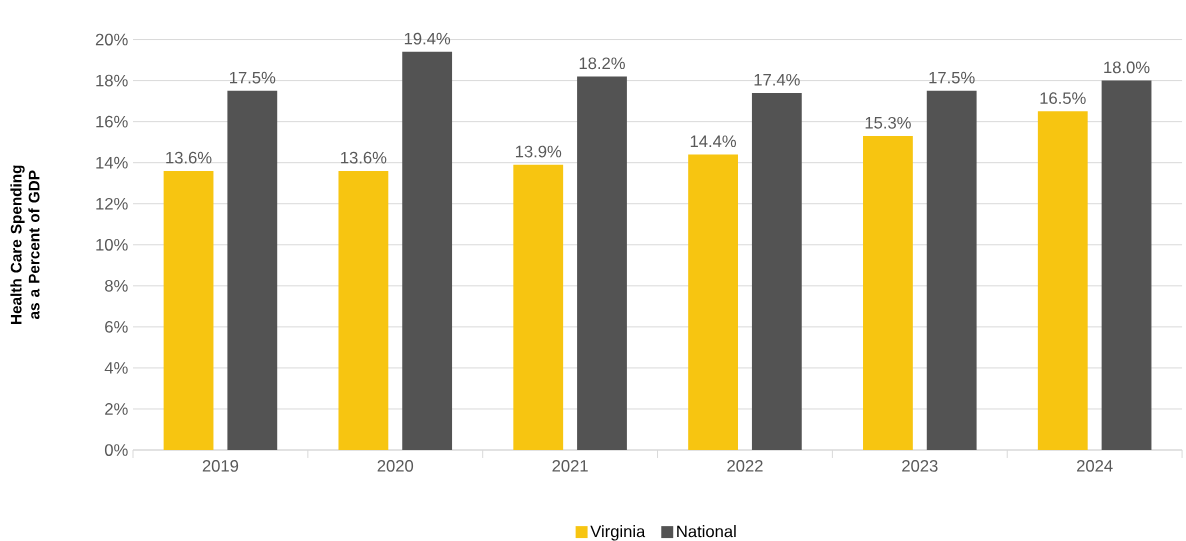 The width and height of the screenshot is (1186, 541). Describe the element at coordinates (116, 409) in the screenshot. I see `y-tick-label: 2%` at that location.